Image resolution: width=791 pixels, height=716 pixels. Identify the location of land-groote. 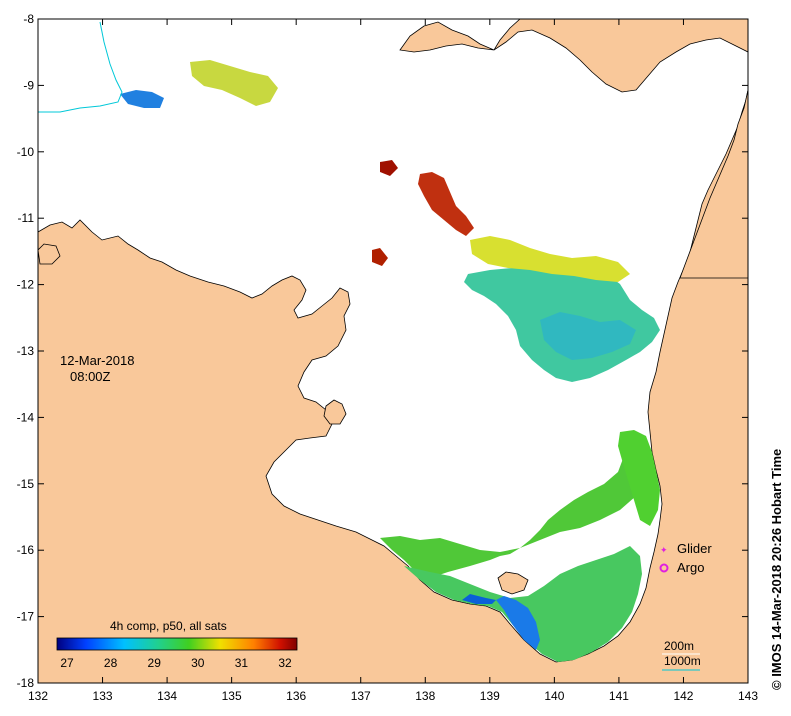
(335, 412).